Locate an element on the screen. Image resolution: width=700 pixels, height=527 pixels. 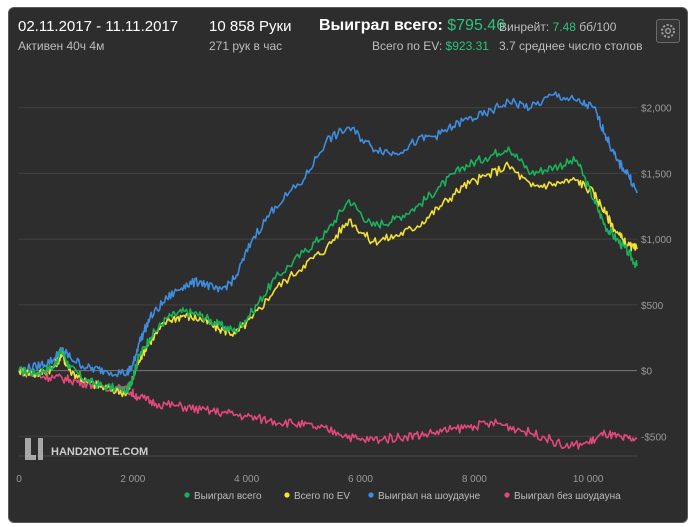
x-tick-label: 8 000 is located at coordinates (474, 479).